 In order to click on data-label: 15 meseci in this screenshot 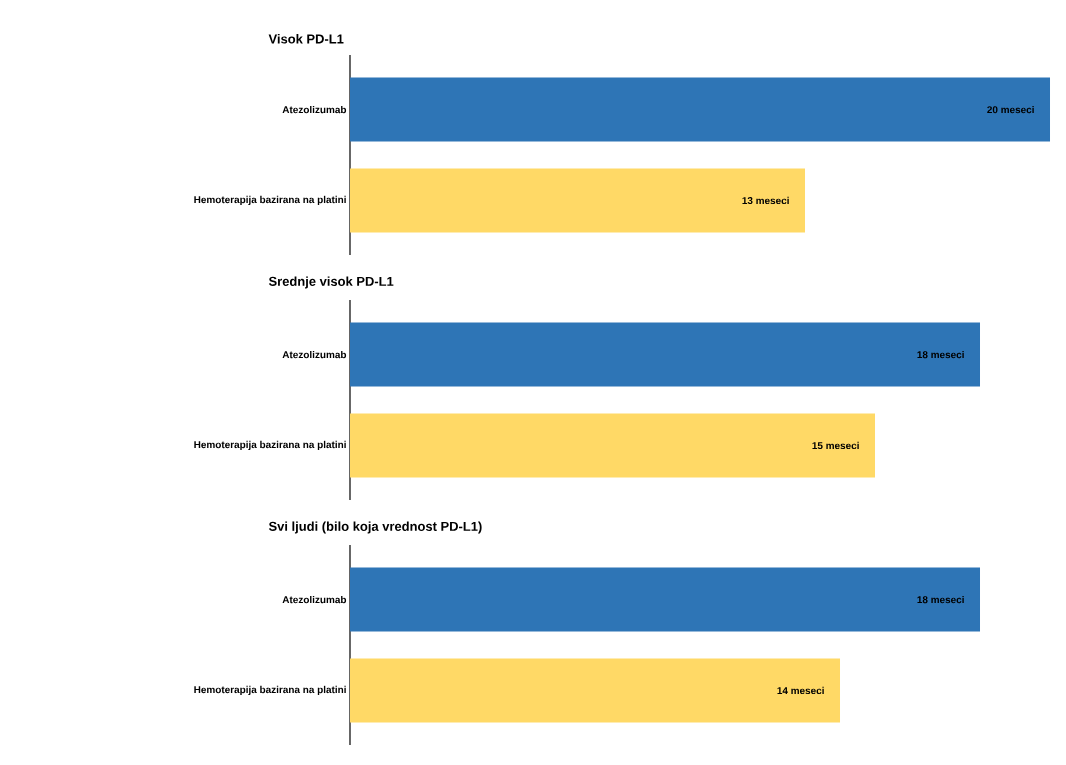, I will do `click(835, 445)`.